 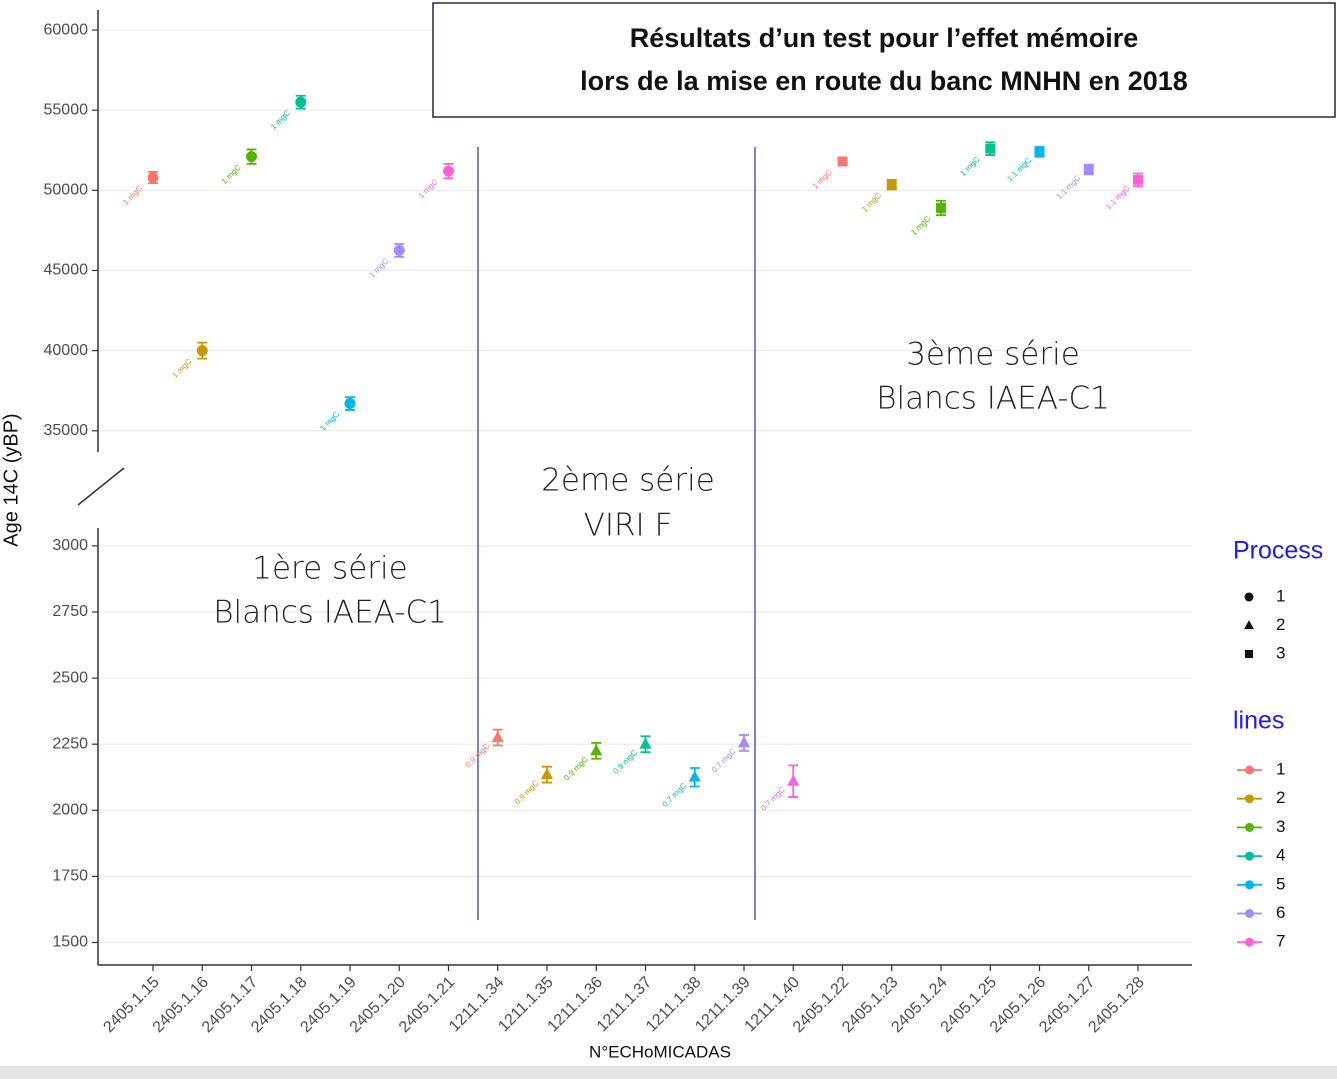 I want to click on annotation: 2ème série, so click(x=628, y=481).